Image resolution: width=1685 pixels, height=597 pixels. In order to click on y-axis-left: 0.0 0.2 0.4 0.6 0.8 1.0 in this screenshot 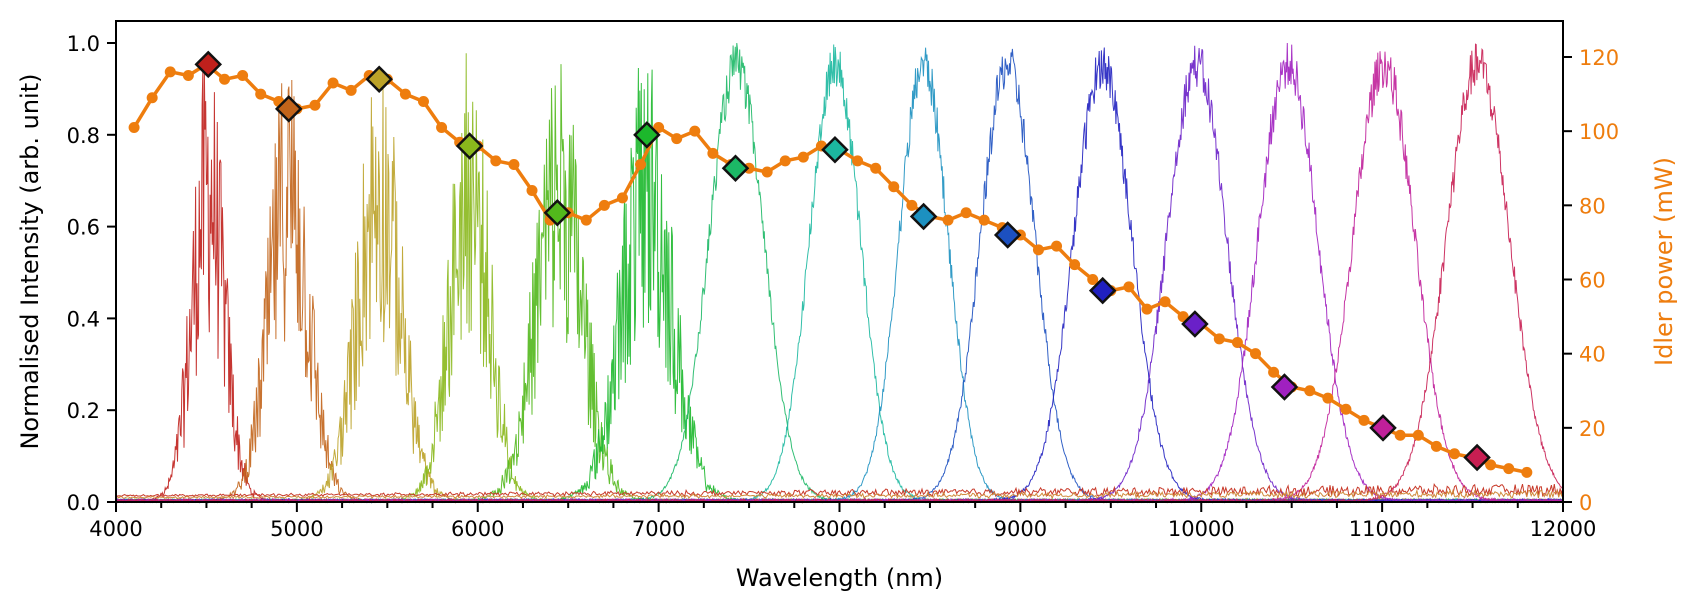, I will do `click(91, 273)`.